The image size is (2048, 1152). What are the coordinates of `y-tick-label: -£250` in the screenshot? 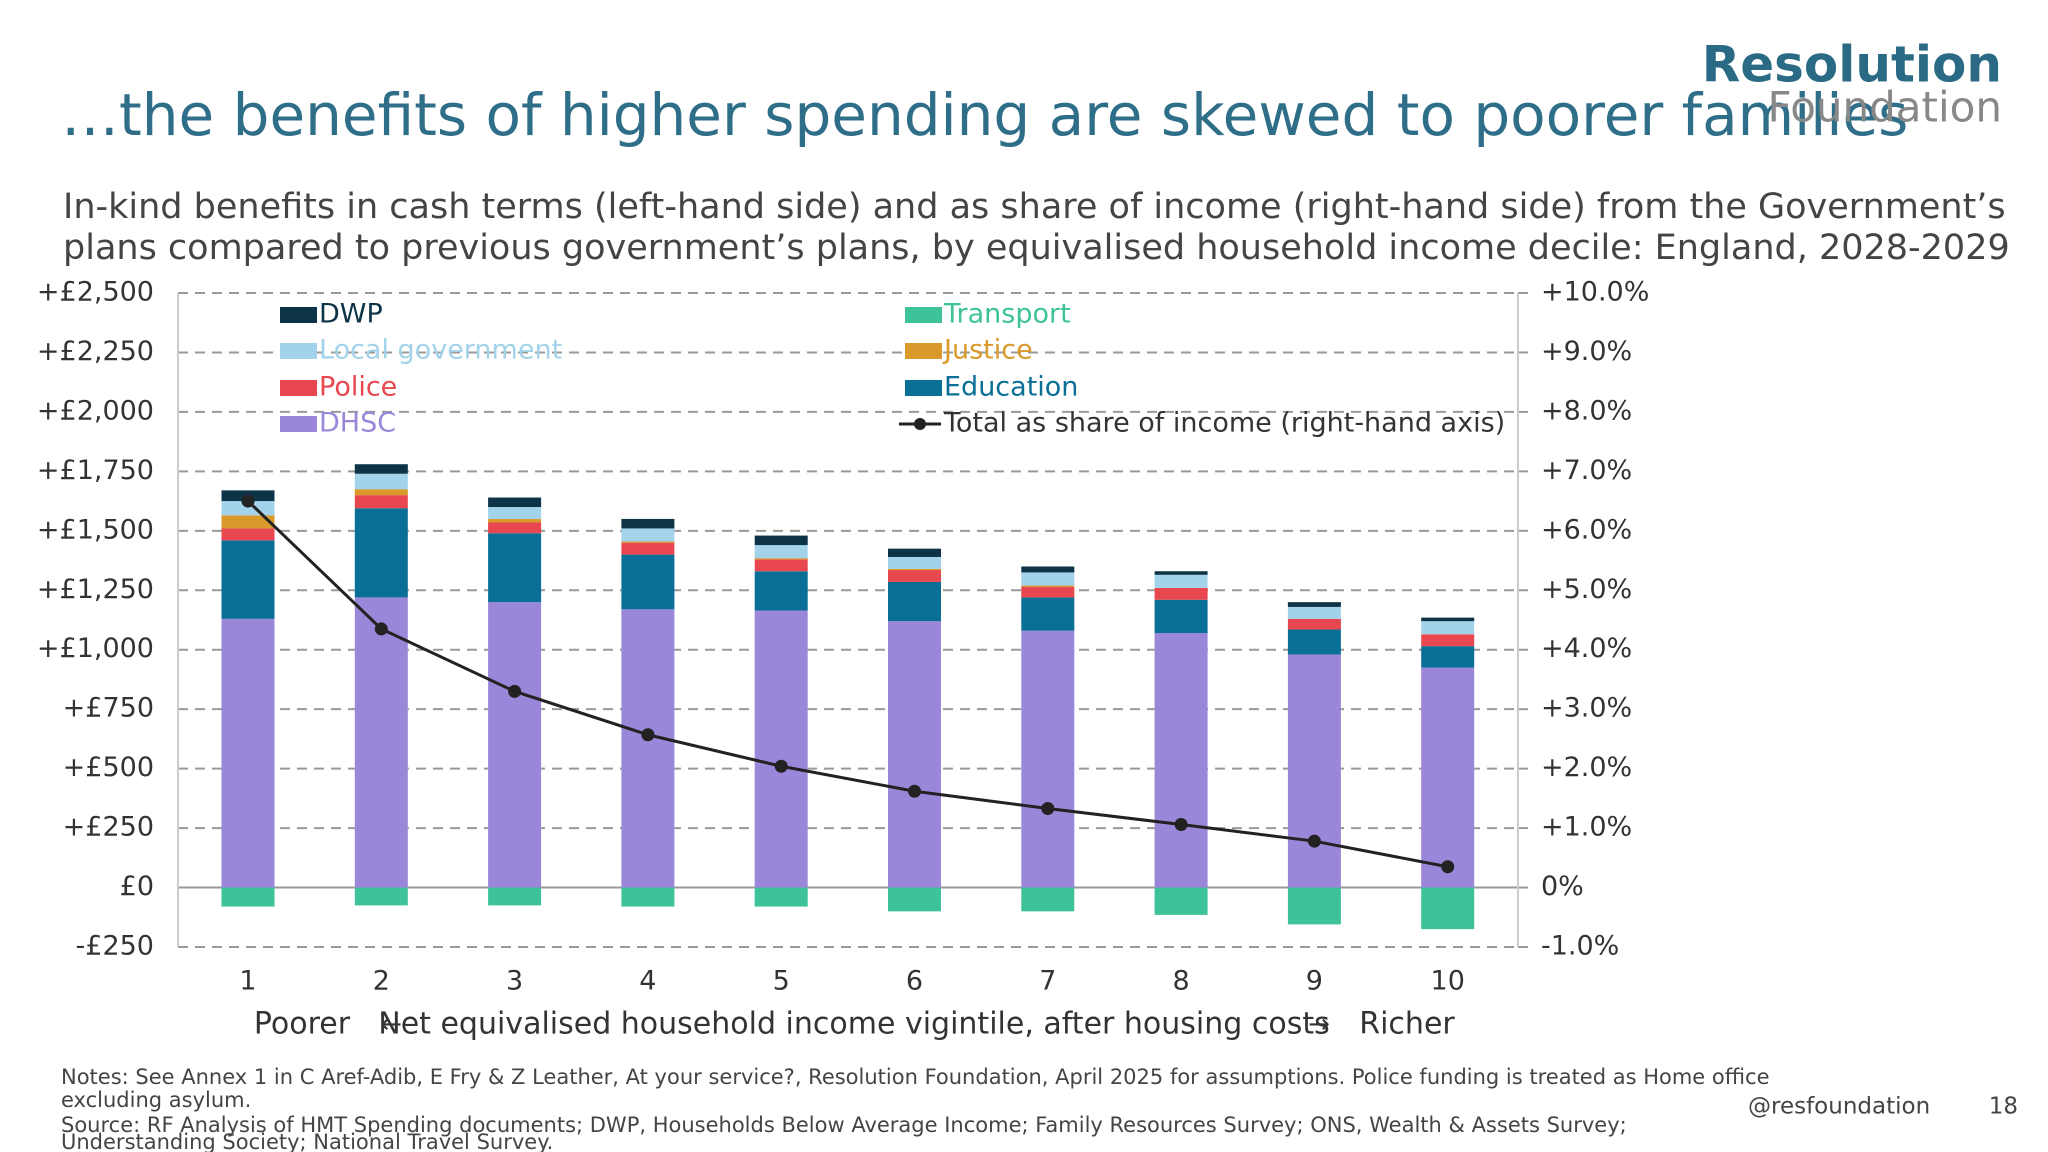 It's located at (115, 946).